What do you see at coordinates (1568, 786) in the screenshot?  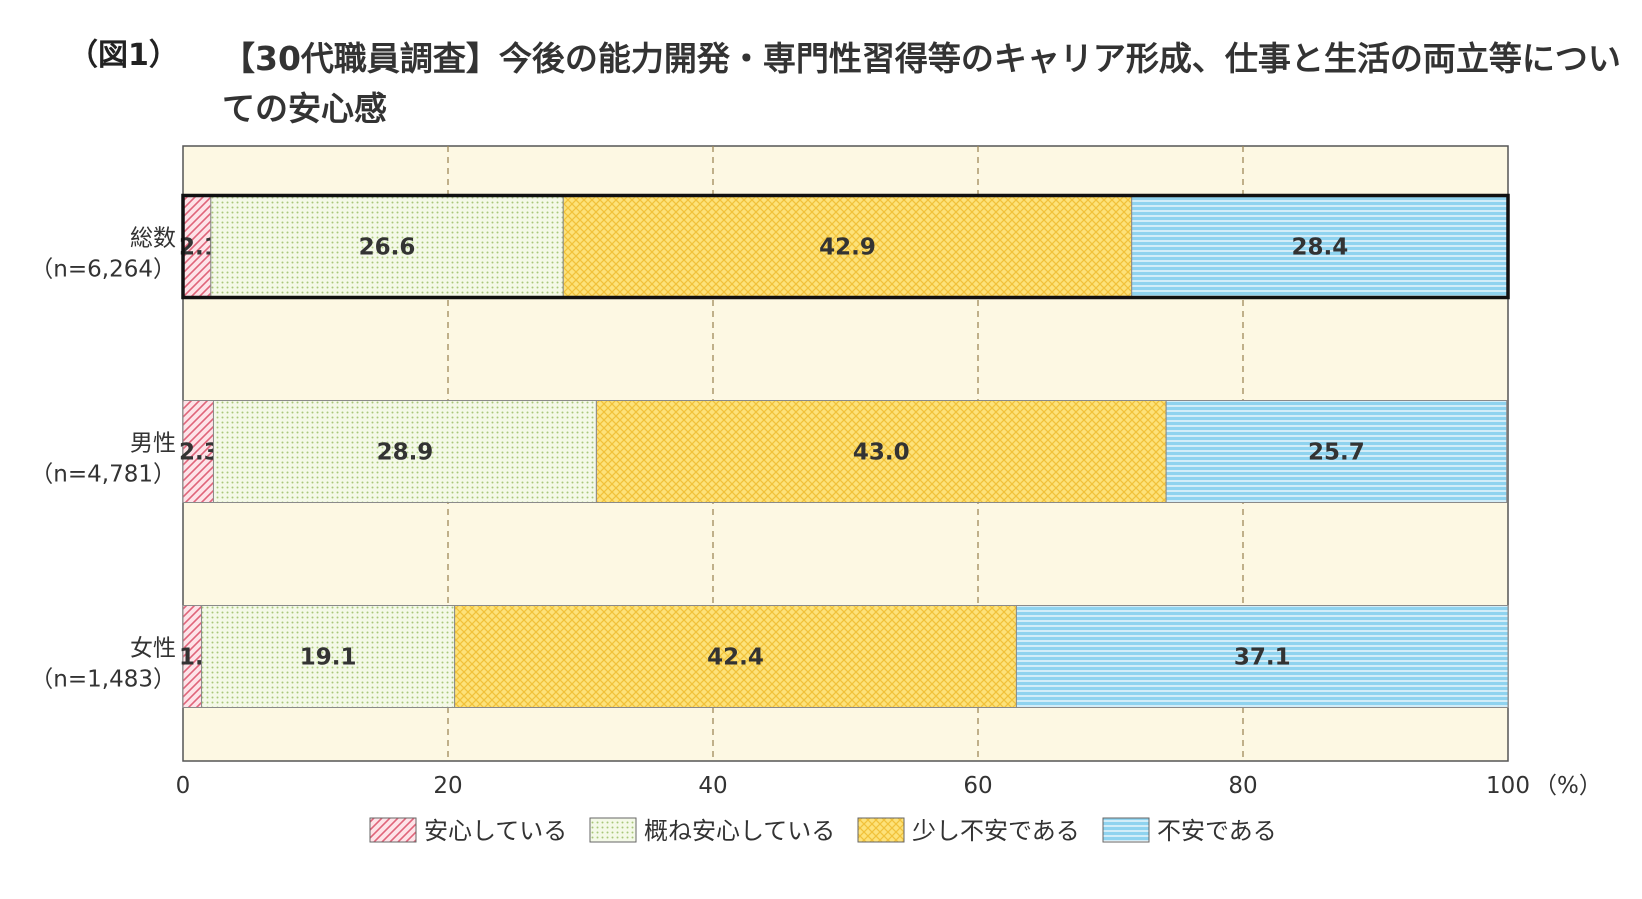 I see `x-unit-label: （%）` at bounding box center [1568, 786].